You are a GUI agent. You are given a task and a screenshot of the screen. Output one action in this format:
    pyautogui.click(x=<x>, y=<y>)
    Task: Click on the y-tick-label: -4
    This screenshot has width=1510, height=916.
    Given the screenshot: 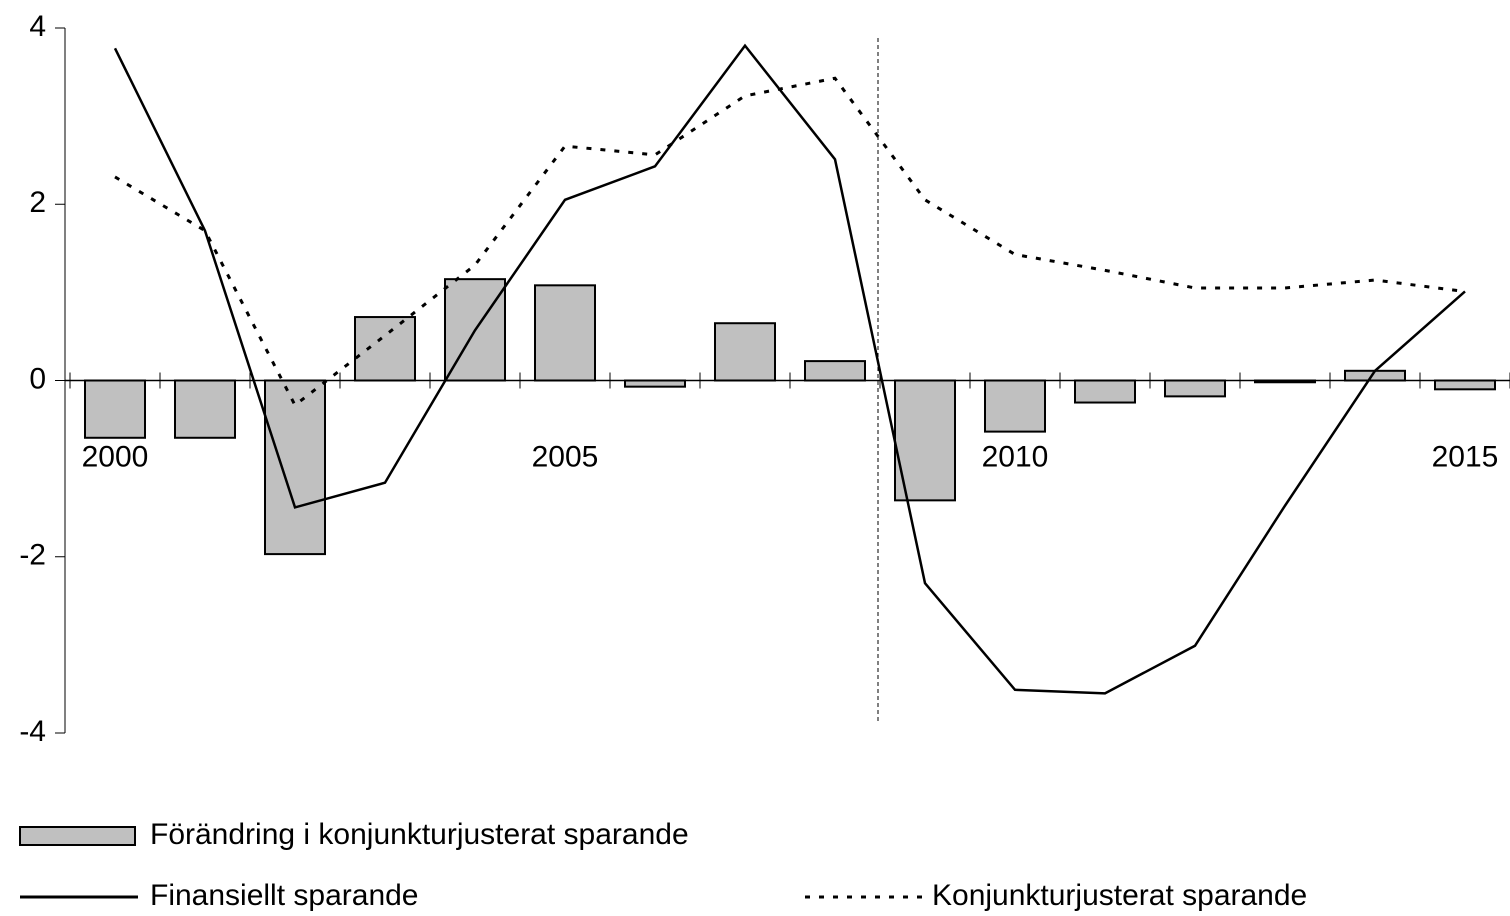 What is the action you would take?
    pyautogui.click(x=32, y=731)
    